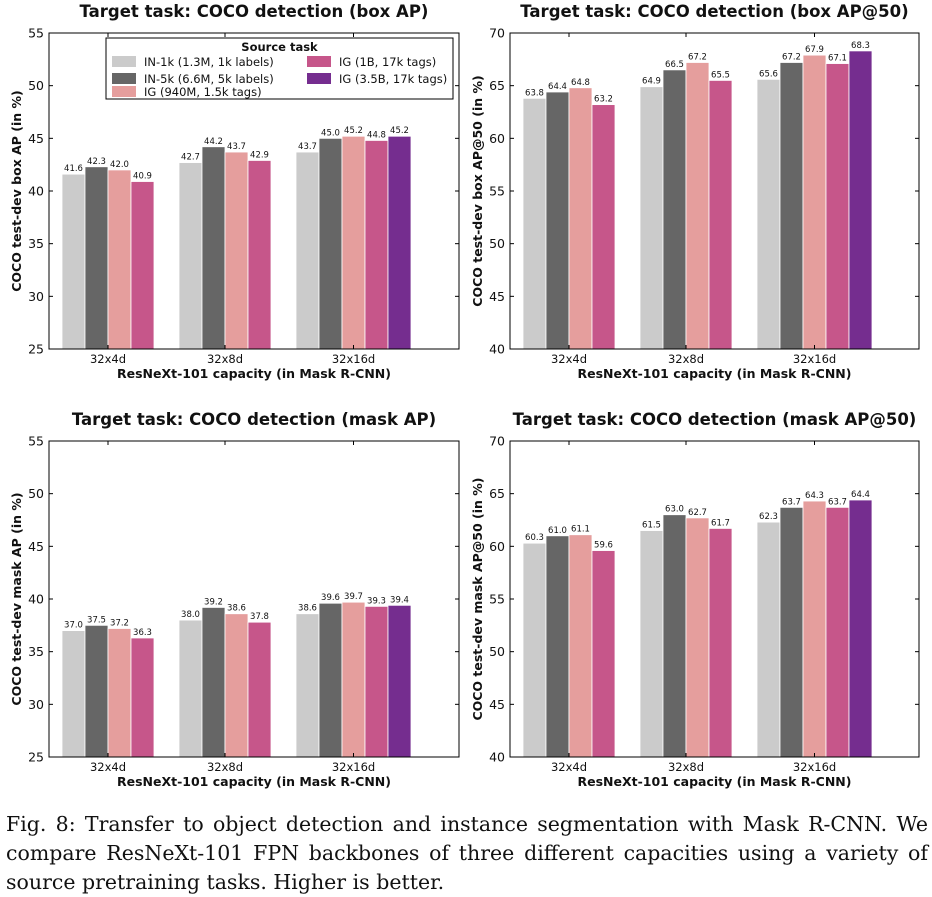  Describe the element at coordinates (557, 531) in the screenshot. I see `bar-value-label: 61.0` at that location.